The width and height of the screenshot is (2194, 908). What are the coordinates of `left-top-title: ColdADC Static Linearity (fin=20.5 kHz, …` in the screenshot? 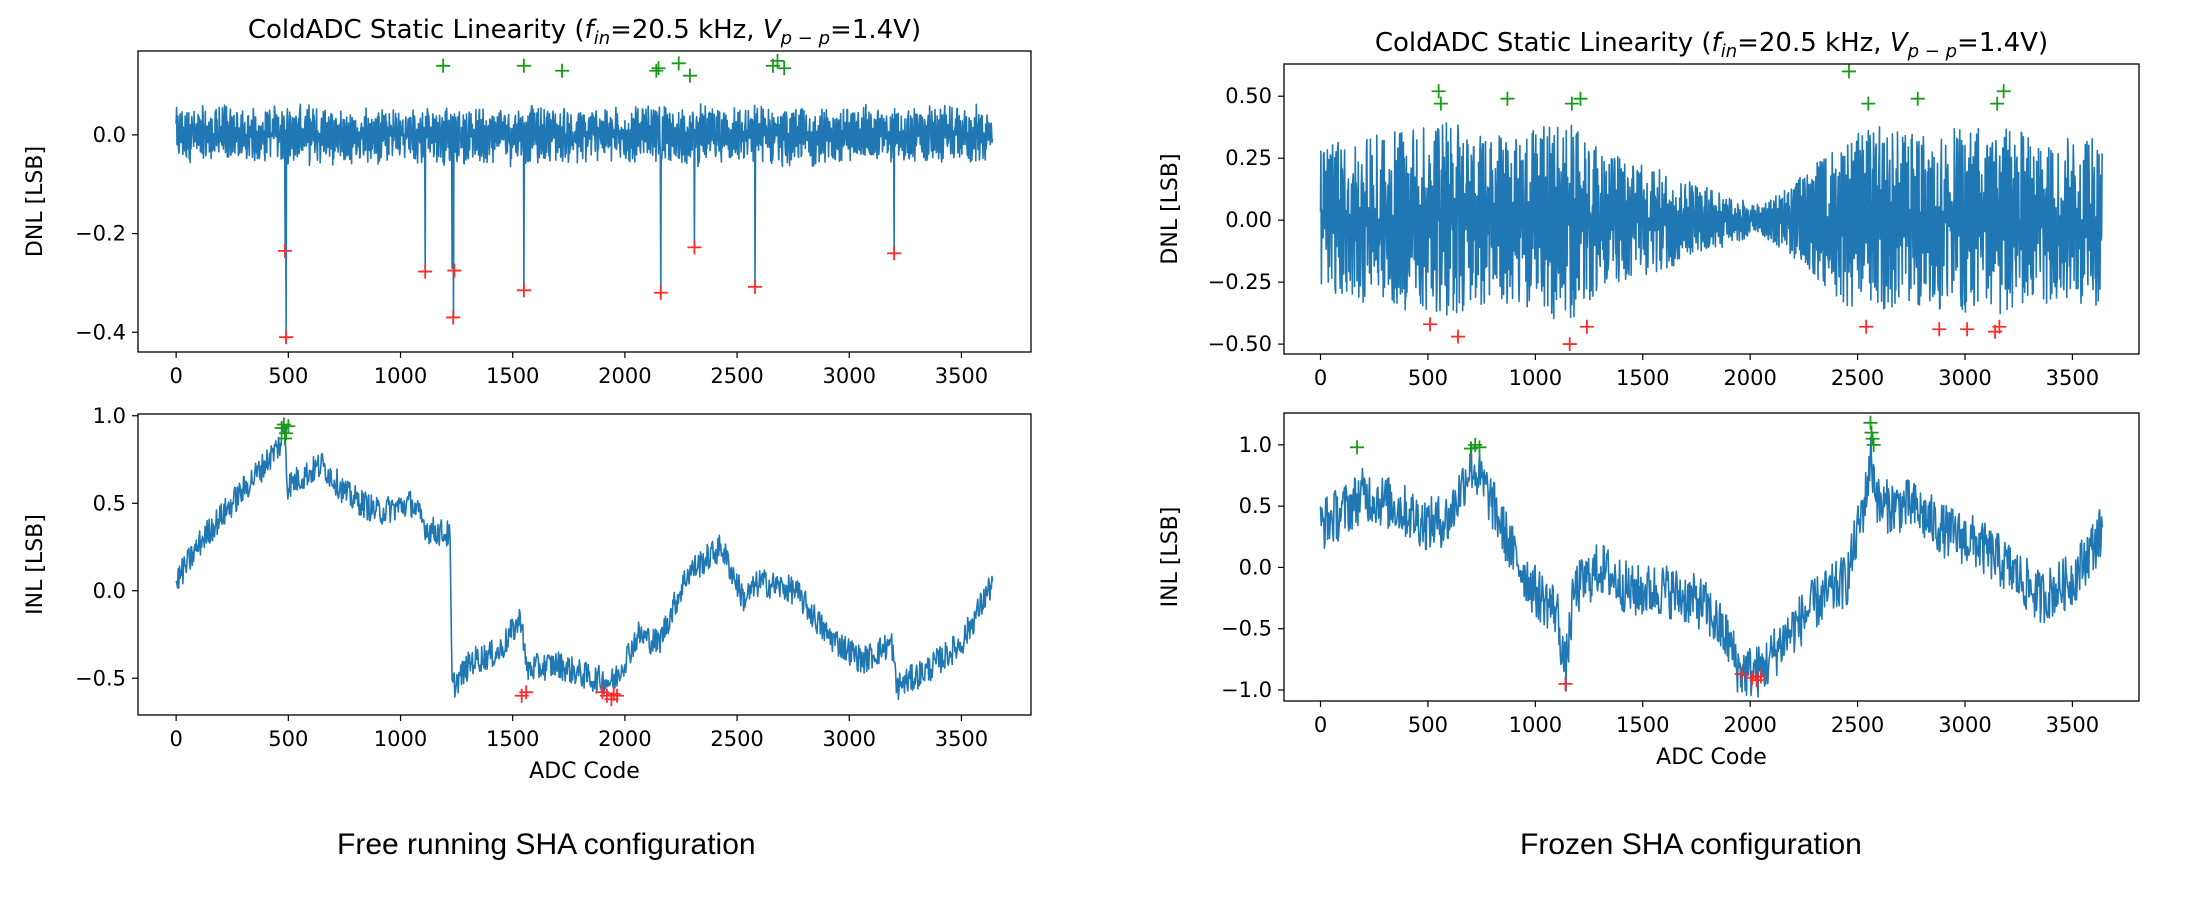 It's located at (584, 32).